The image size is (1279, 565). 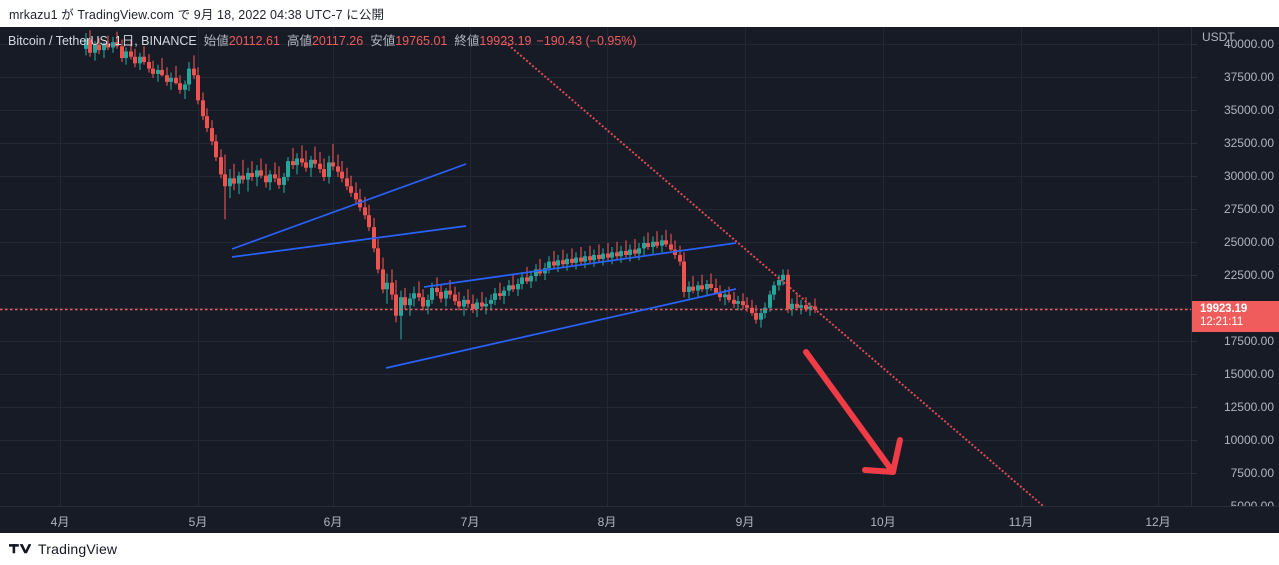 I want to click on time-scale: 4月 5月 6月 7月 8月 9月 10月 11月 12月, so click(x=639, y=519).